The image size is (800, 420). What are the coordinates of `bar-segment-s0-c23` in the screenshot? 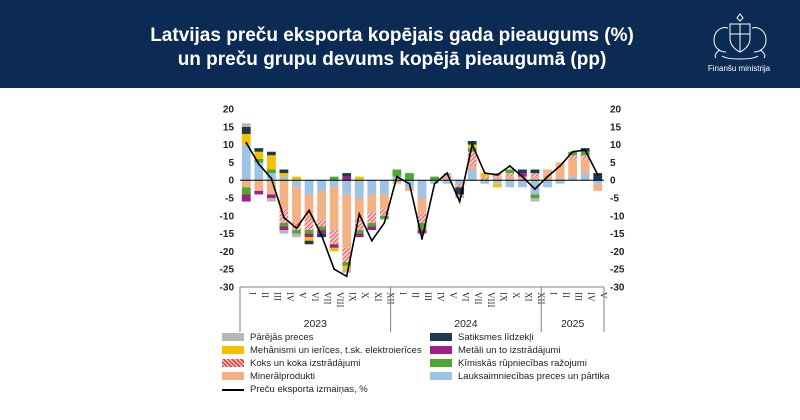 It's located at (535, 187).